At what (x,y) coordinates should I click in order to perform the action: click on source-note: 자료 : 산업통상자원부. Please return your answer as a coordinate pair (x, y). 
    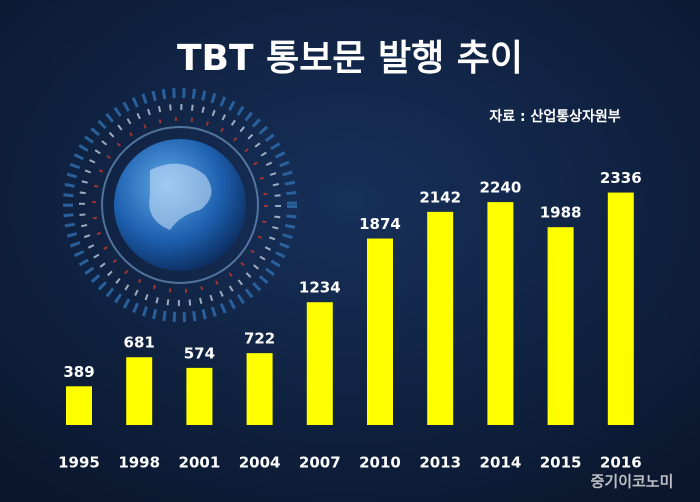
    Looking at the image, I should click on (554, 116).